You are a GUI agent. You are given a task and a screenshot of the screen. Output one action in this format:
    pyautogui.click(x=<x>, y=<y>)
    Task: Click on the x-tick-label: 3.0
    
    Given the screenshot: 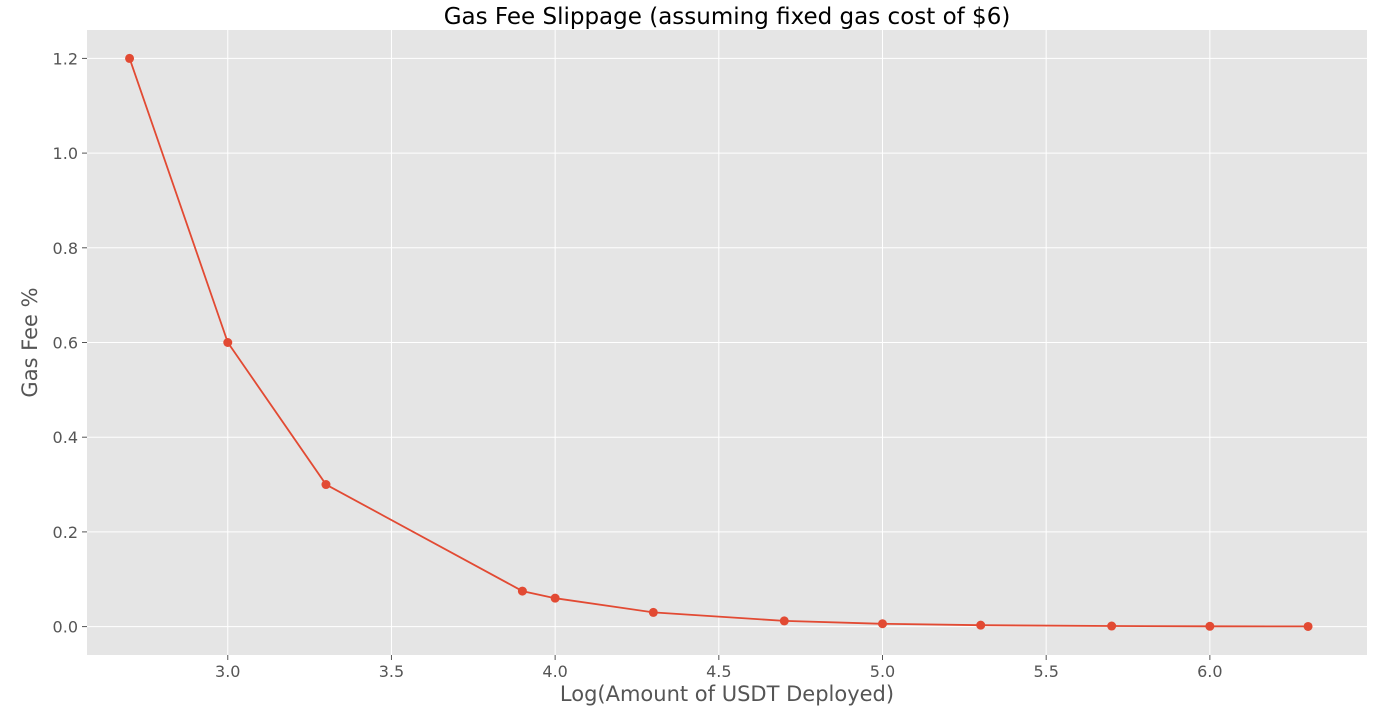 What is the action you would take?
    pyautogui.click(x=227, y=671)
    